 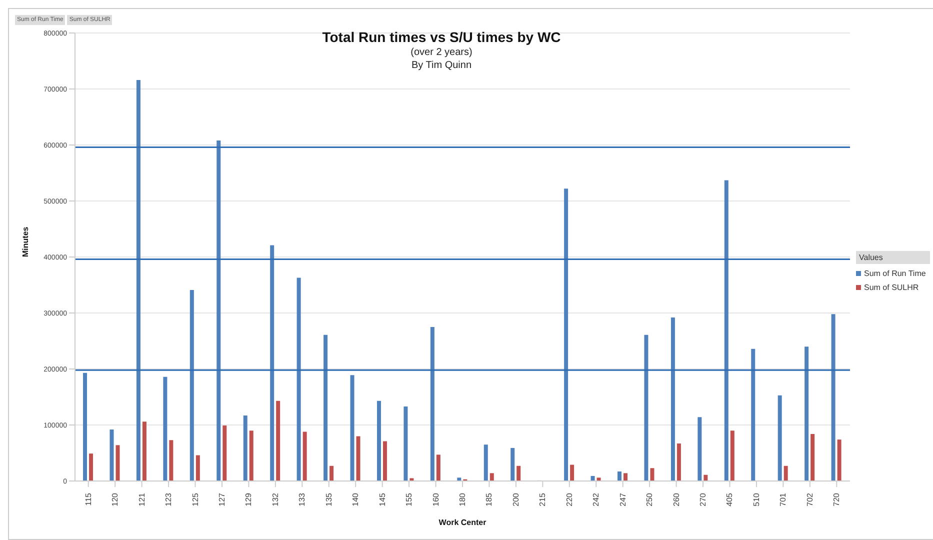 I want to click on x-axis-title: Work Center, so click(x=462, y=522).